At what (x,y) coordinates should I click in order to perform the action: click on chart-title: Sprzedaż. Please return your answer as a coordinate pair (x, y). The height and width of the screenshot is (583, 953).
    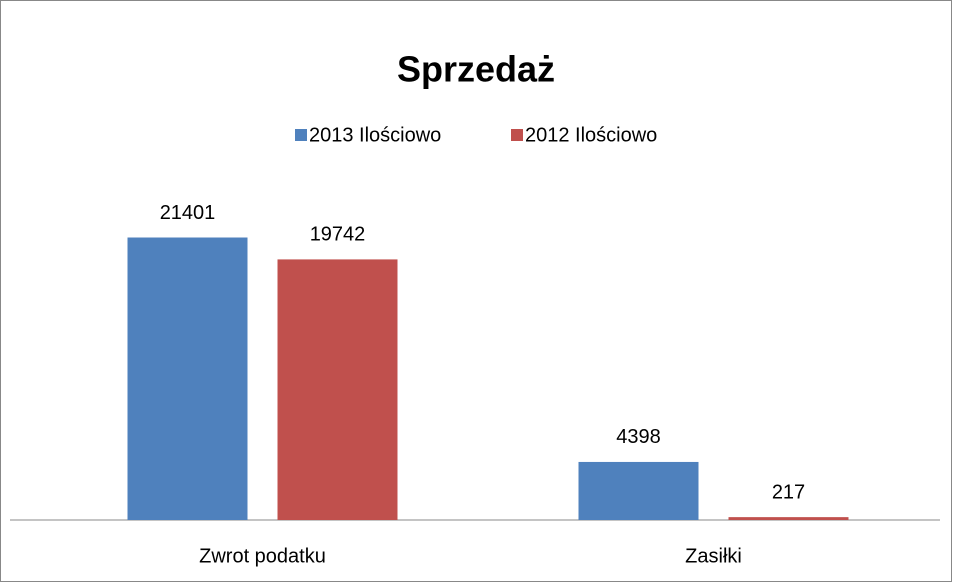
    Looking at the image, I should click on (476, 69).